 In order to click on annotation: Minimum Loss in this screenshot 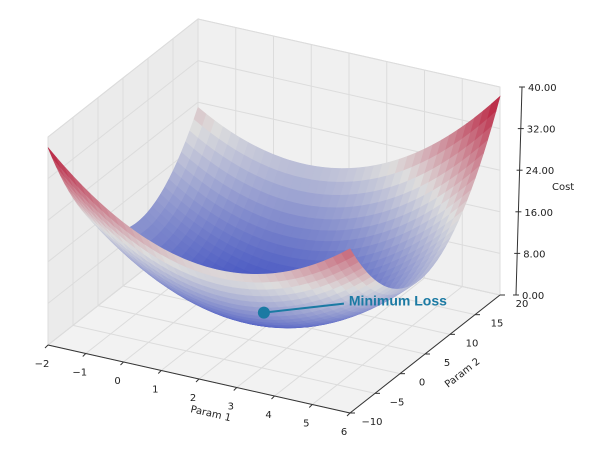, I will do `click(352, 306)`.